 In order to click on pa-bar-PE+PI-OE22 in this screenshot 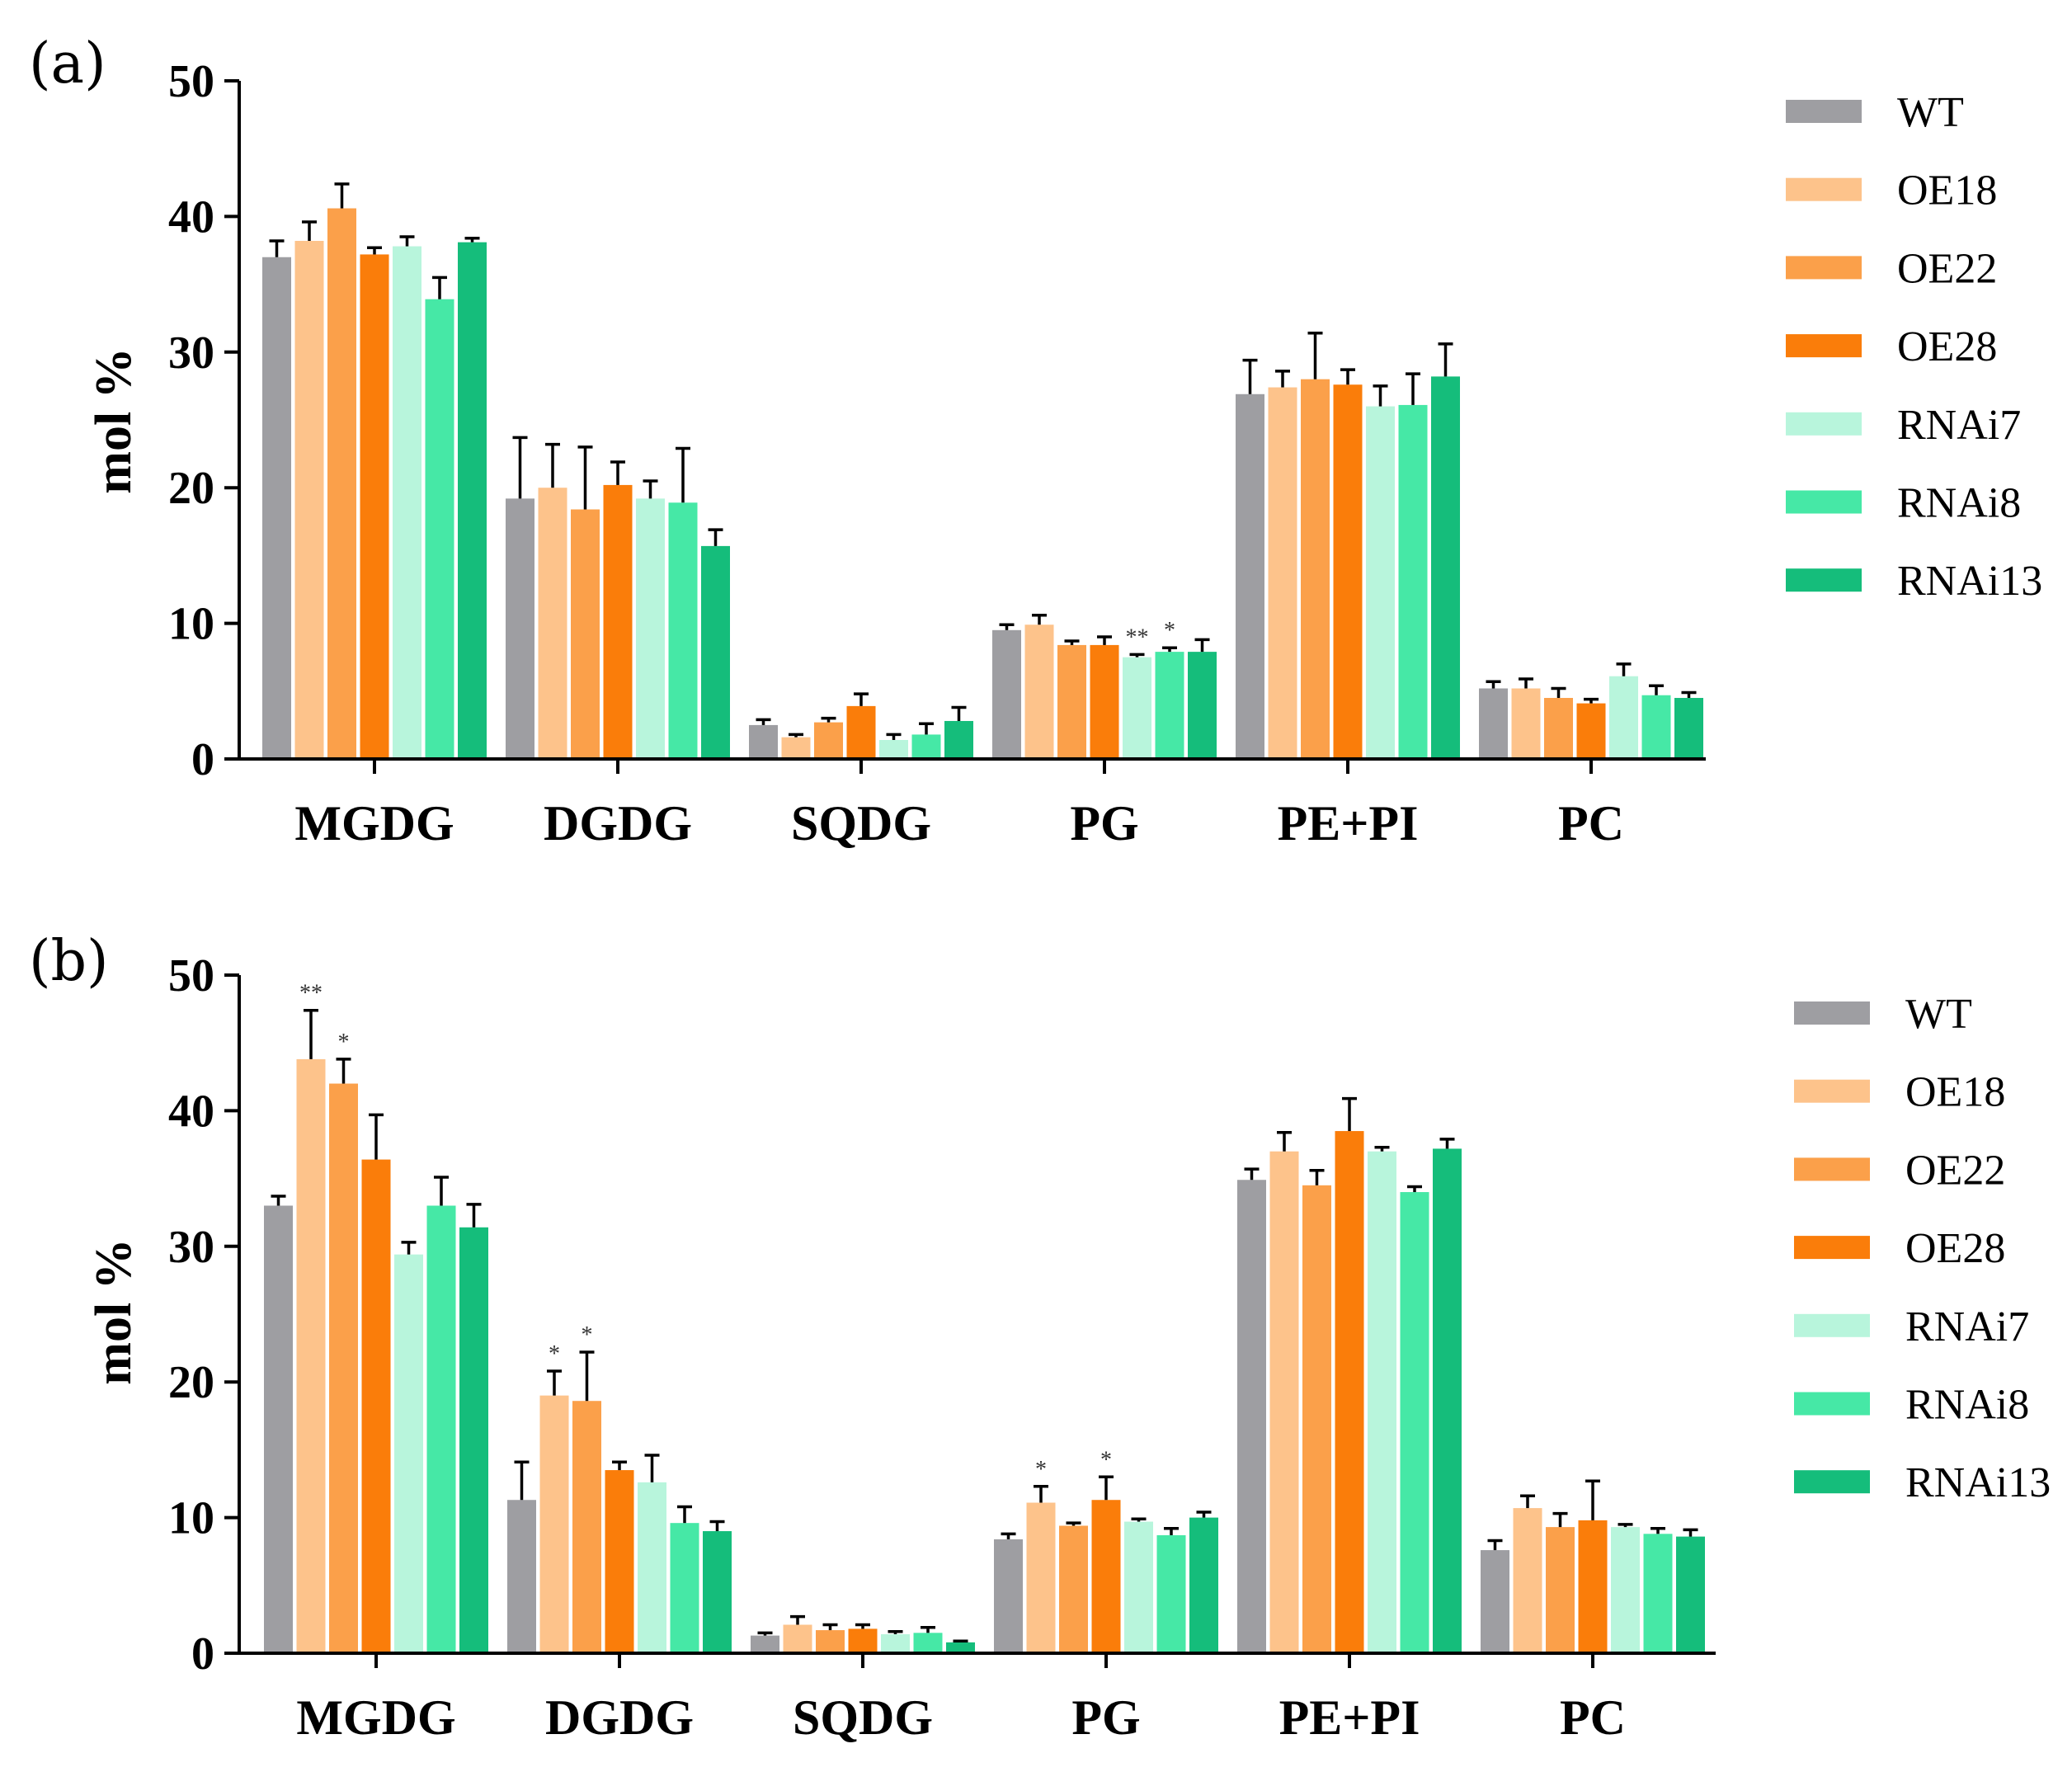, I will do `click(1316, 569)`.